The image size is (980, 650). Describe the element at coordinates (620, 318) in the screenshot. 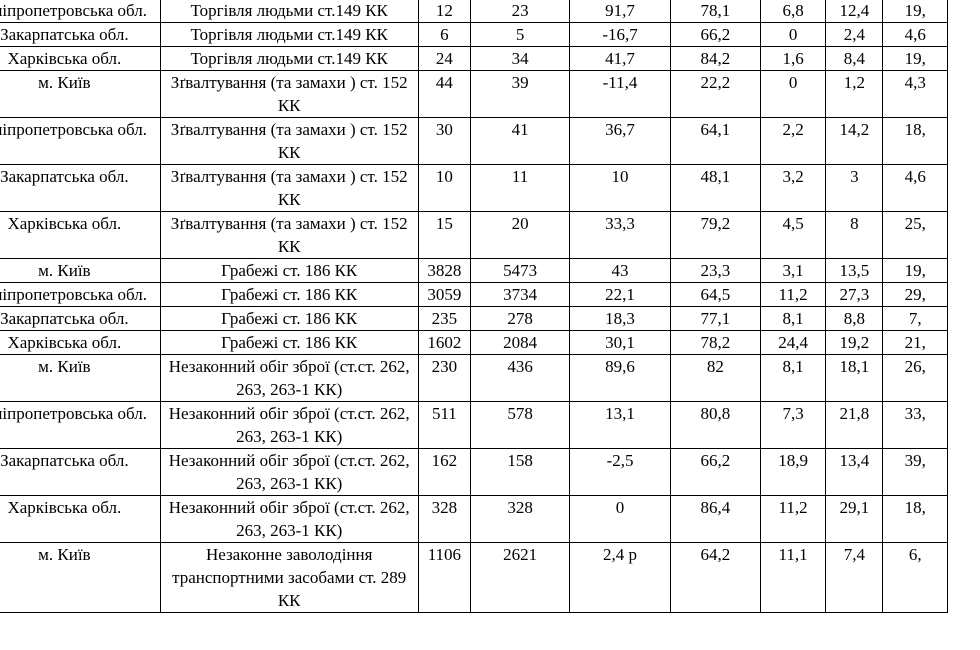

I see `value-cell: 18,3` at that location.